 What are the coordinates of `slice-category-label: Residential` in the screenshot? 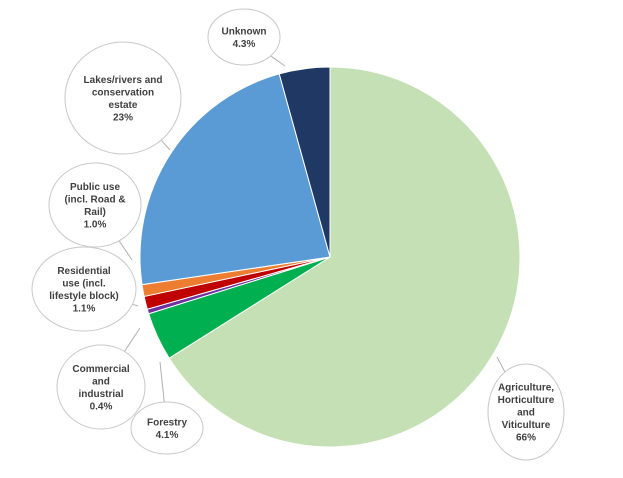 It's located at (84, 271).